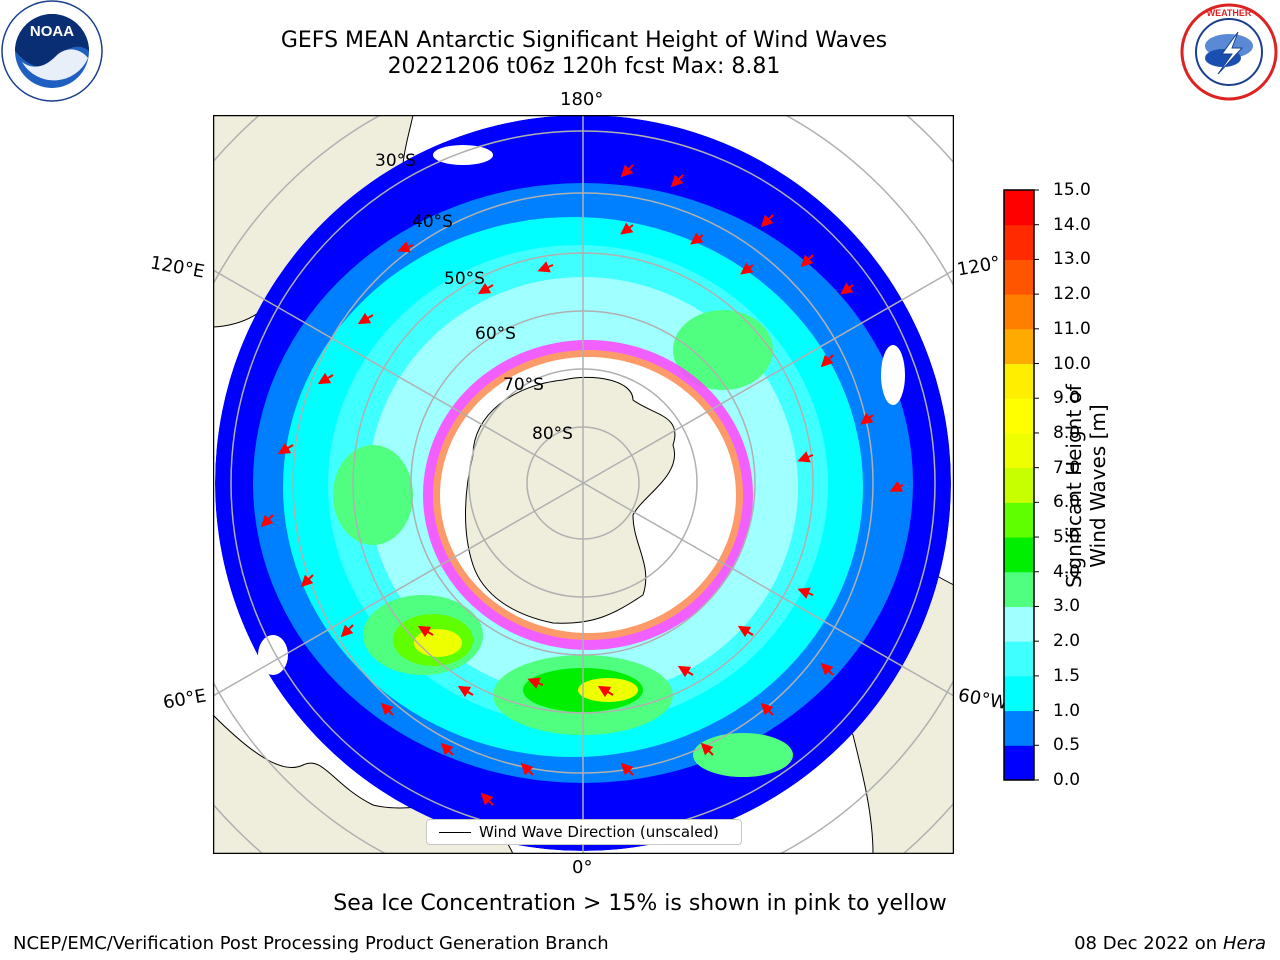 This screenshot has height=960, width=1280. What do you see at coordinates (1072, 328) in the screenshot?
I see `colorbar-tick-label: 11.0` at bounding box center [1072, 328].